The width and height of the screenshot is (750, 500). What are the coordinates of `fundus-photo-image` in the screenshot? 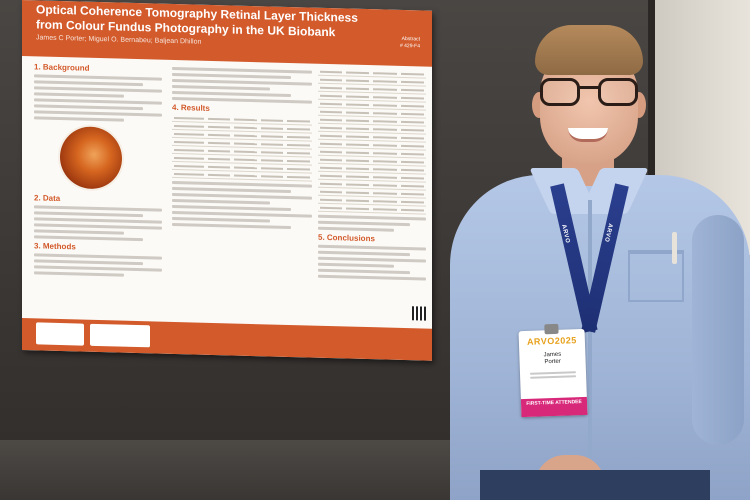 It's located at (91, 157).